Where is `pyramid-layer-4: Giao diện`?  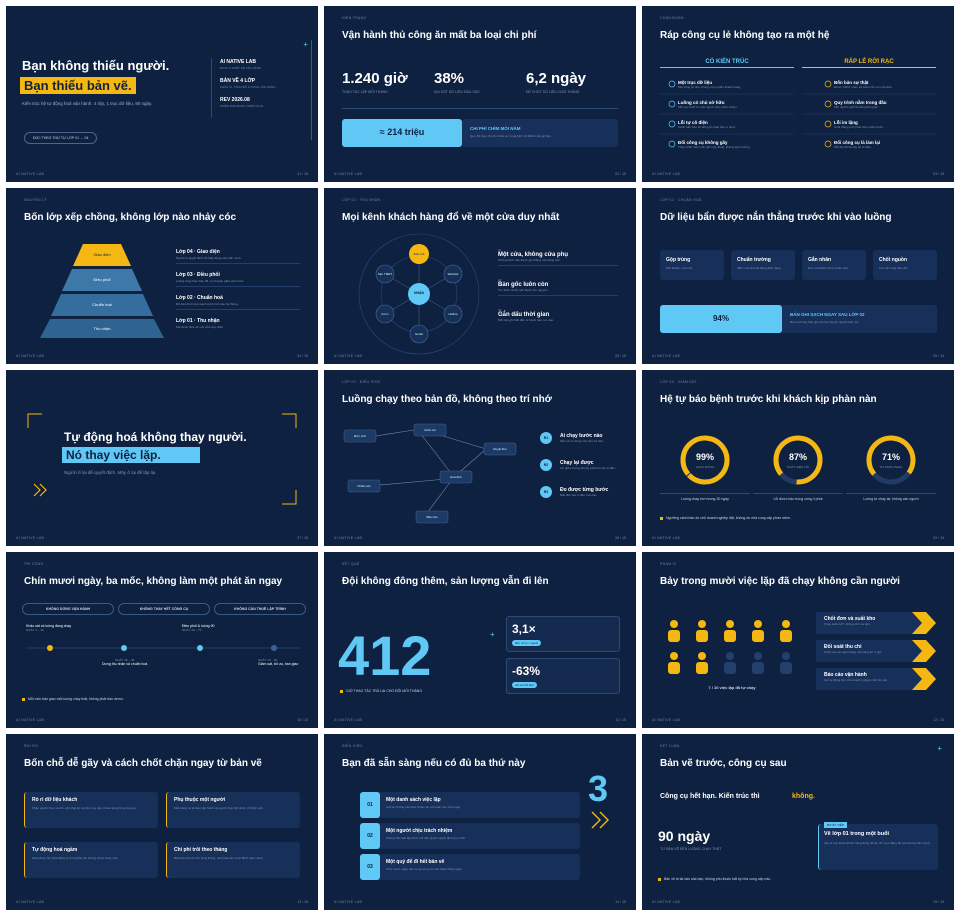
pyramid-layer-4: Giao diện is located at coordinates (102, 254).